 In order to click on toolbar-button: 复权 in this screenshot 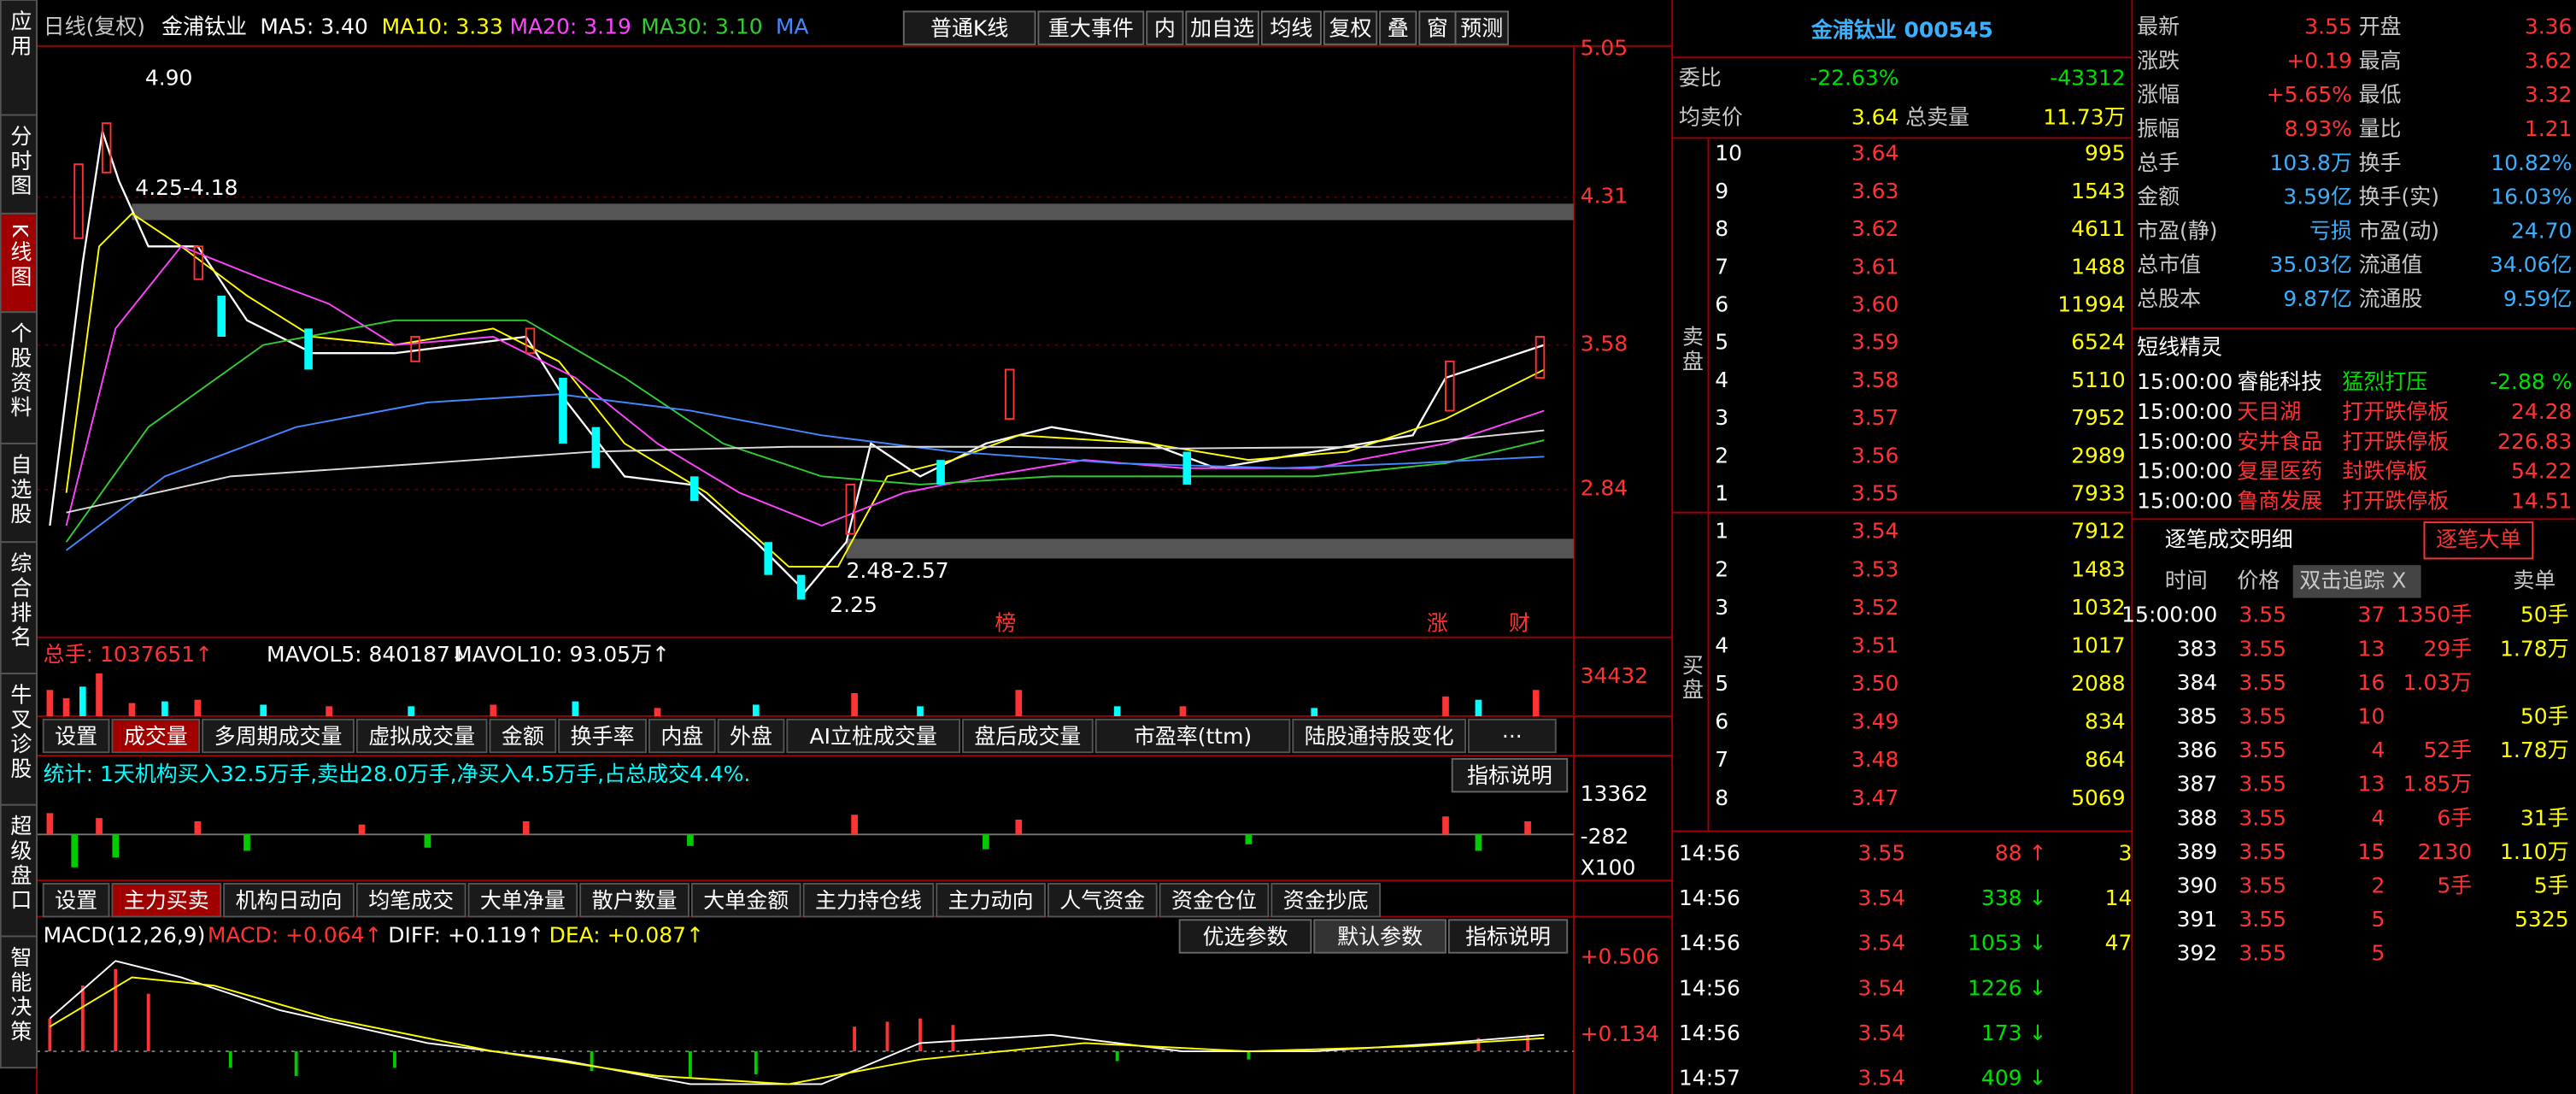, I will do `click(1350, 29)`.